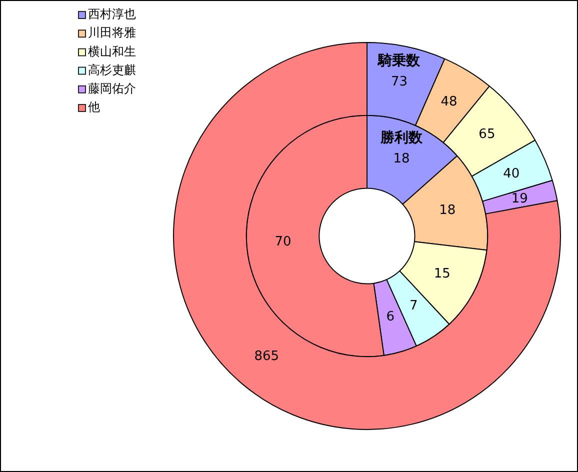 This screenshot has height=472, width=578. Describe the element at coordinates (511, 174) in the screenshot. I see `data-label: 40` at that location.